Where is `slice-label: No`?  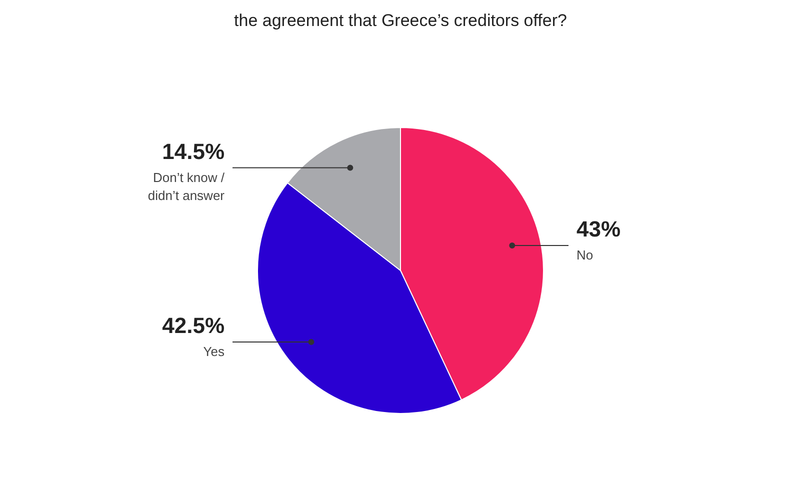
slice-label: No is located at coordinates (585, 255).